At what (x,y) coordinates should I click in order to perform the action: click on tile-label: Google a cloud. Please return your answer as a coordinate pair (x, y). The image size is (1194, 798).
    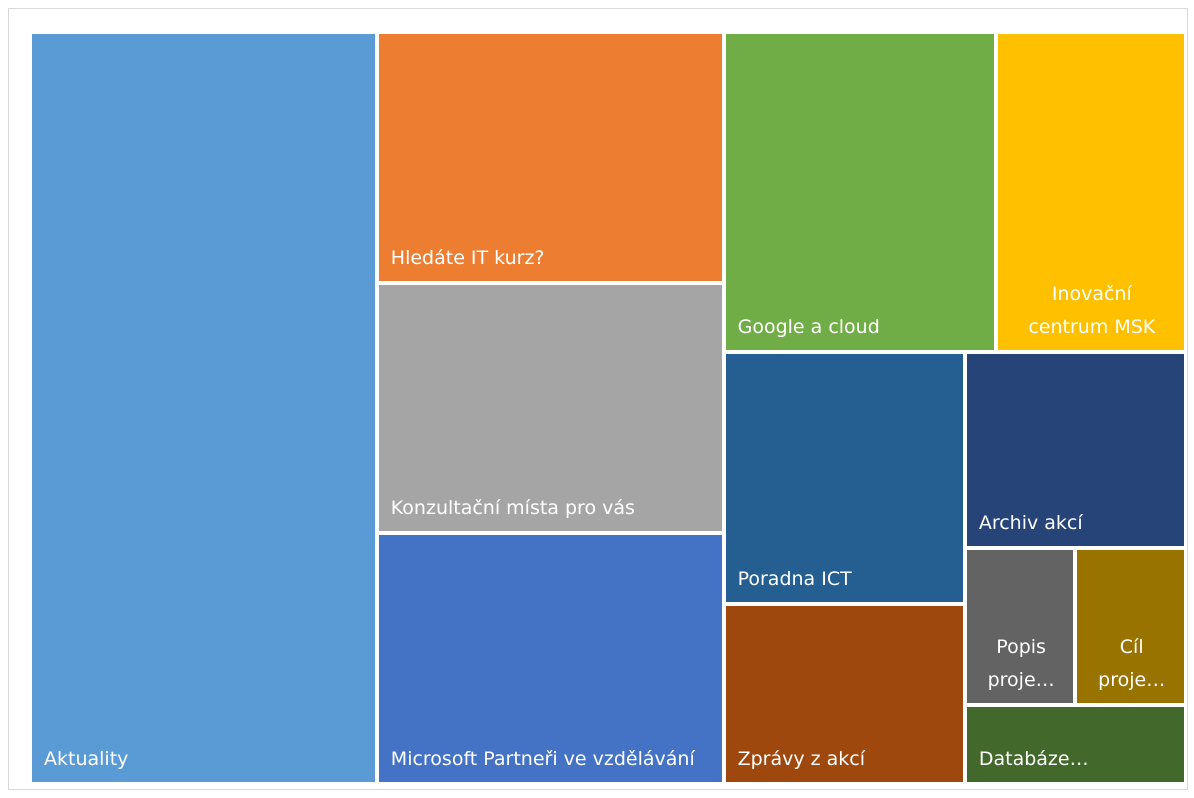
    Looking at the image, I should click on (808, 326).